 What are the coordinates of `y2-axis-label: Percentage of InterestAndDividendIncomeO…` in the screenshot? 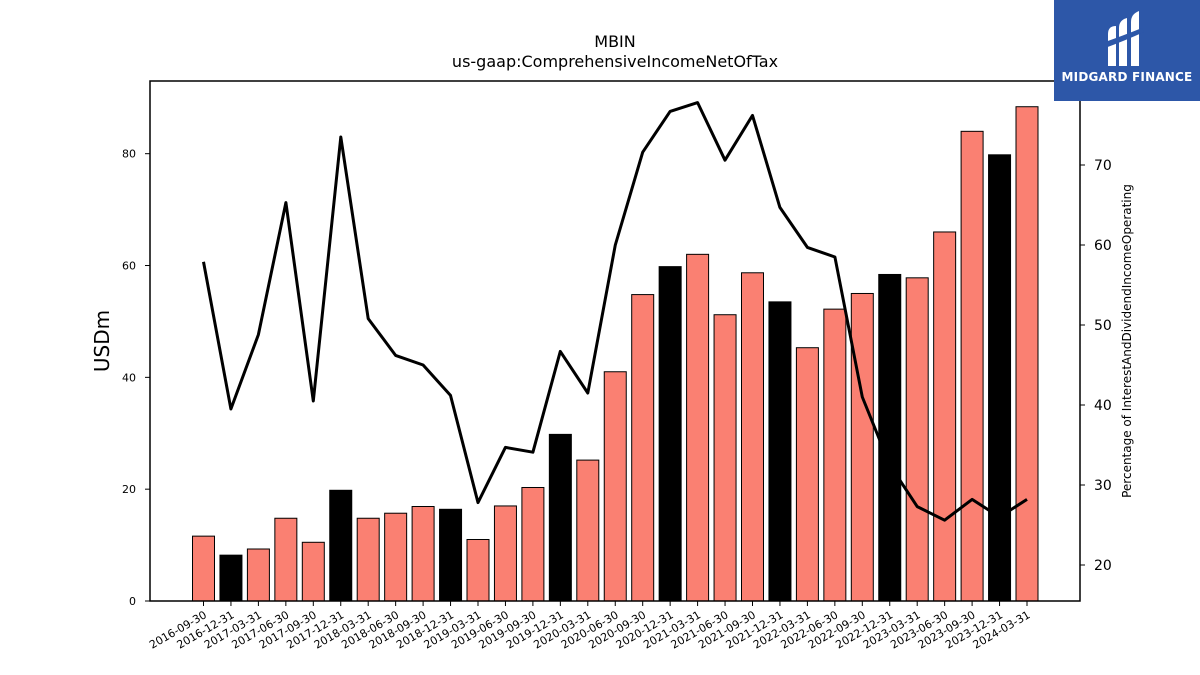 It's located at (1127, 341).